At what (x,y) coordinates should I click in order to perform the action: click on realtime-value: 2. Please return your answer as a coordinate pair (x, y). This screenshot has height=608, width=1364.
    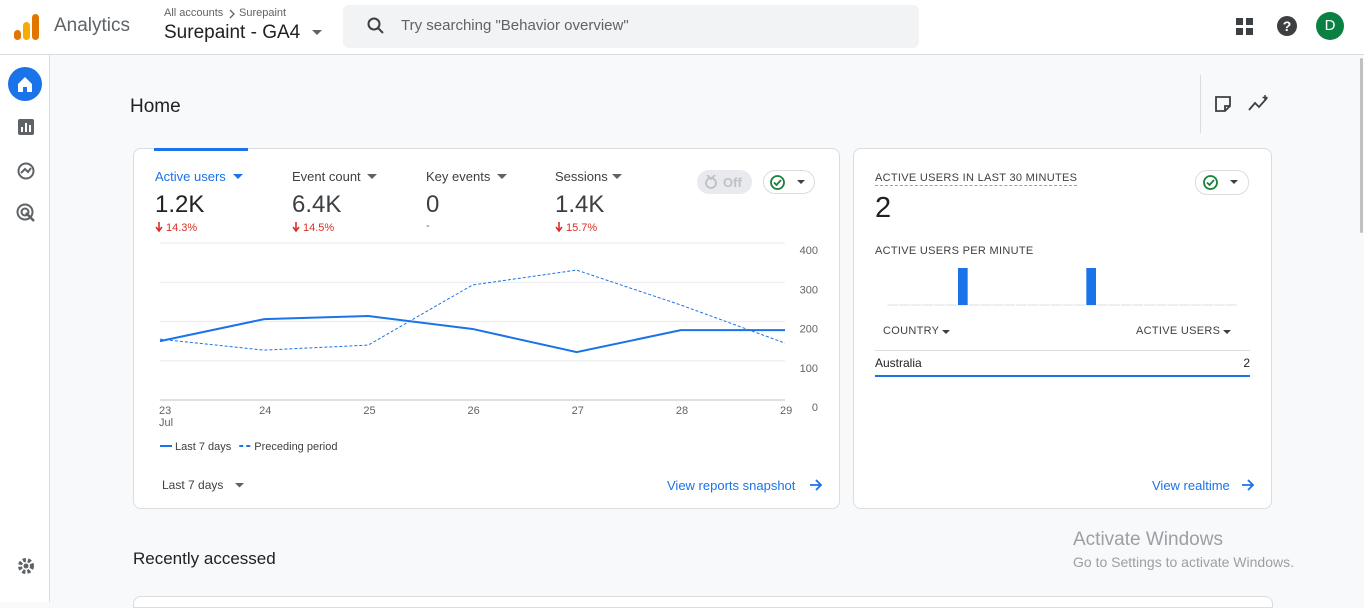
    Looking at the image, I should click on (883, 208).